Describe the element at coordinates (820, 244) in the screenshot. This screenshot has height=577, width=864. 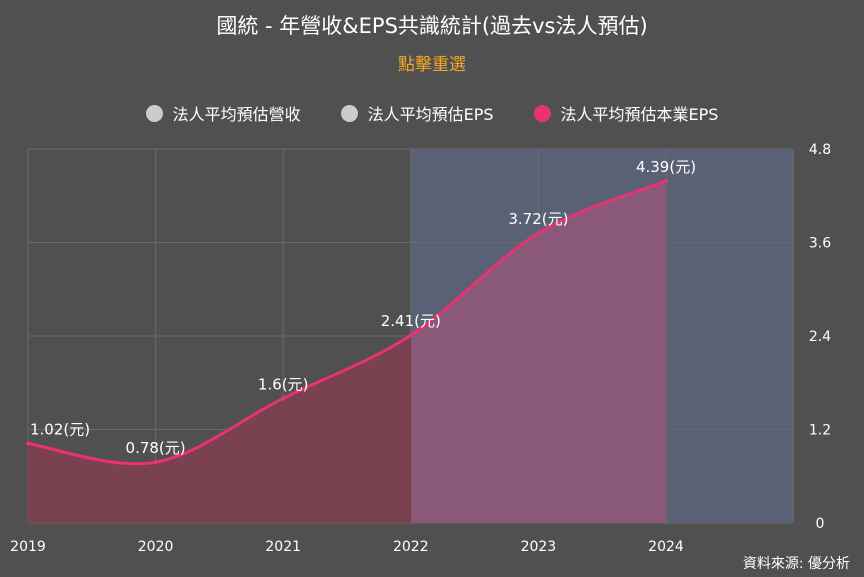
I see `y-tick-label: 3.6` at that location.